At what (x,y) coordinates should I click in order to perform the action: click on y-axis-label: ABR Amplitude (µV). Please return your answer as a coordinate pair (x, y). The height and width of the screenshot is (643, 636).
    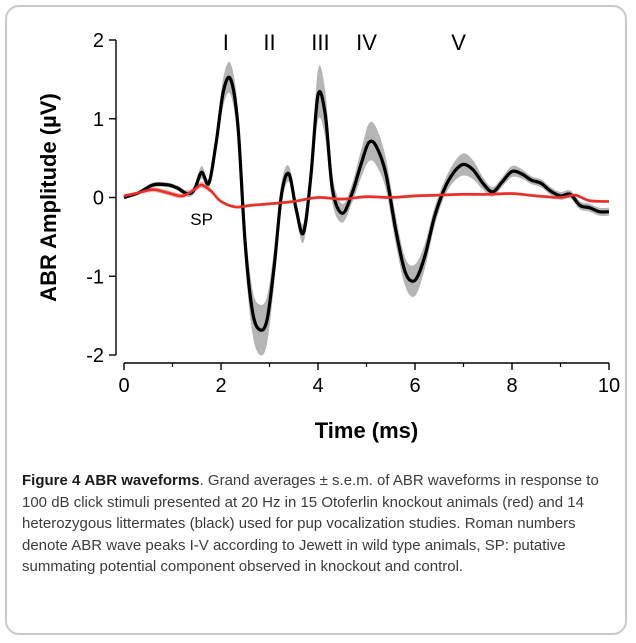
    Looking at the image, I should click on (48, 197).